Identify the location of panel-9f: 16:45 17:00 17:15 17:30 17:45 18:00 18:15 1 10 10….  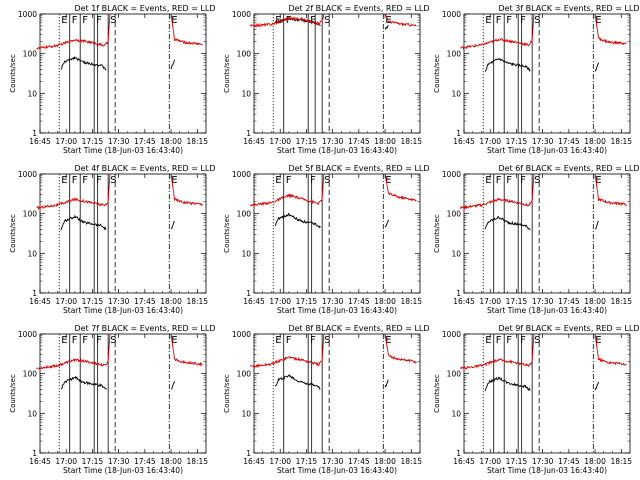
(536, 399).